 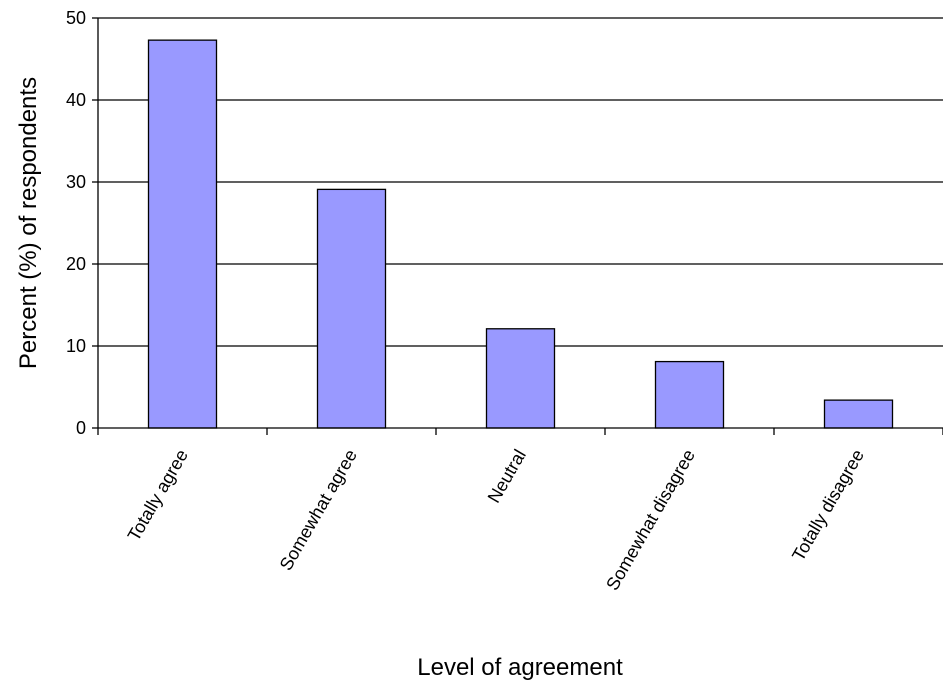 I want to click on y-tick-label: 10, so click(x=76, y=346).